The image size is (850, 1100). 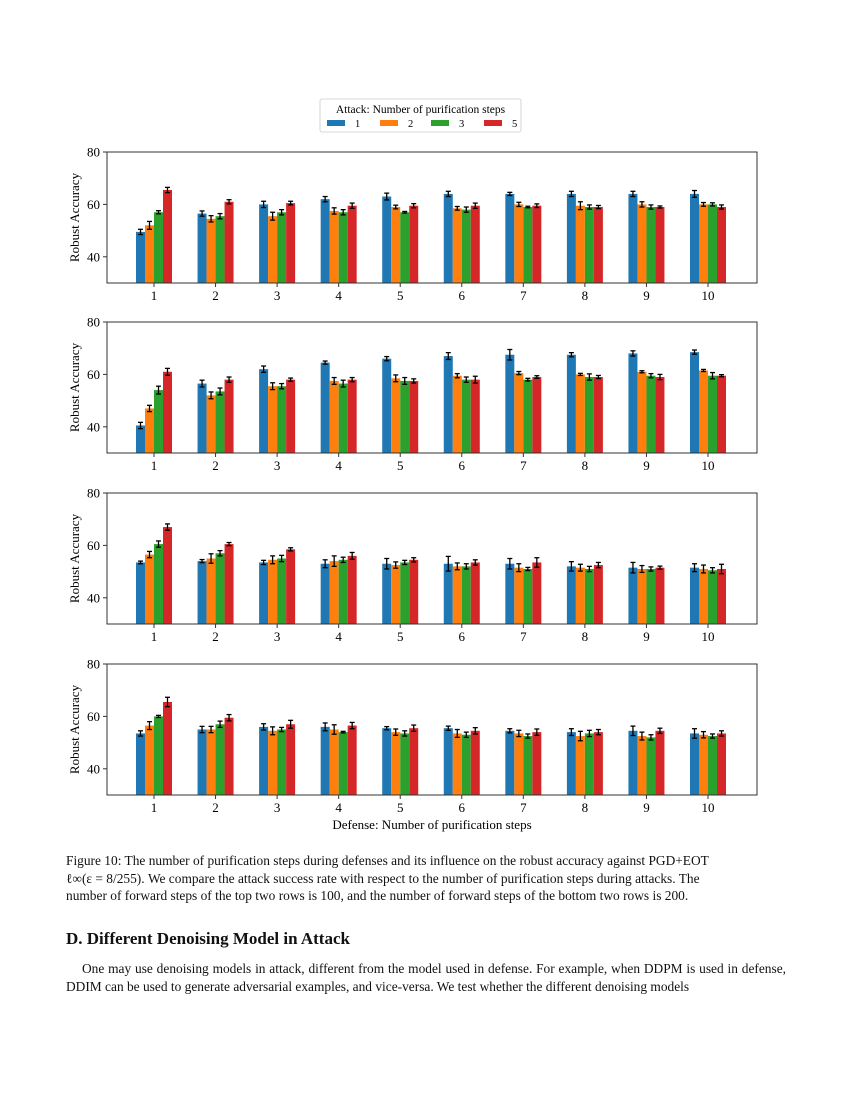 I want to click on x-tick-label: 6, so click(x=462, y=636).